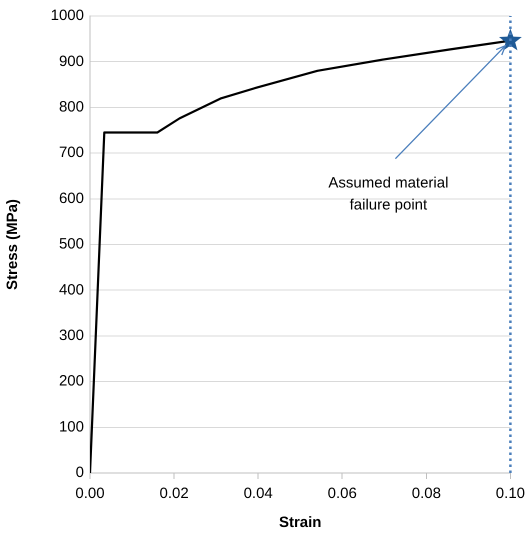 The height and width of the screenshot is (536, 531). What do you see at coordinates (300, 523) in the screenshot?
I see `x-axis-title: Strain` at bounding box center [300, 523].